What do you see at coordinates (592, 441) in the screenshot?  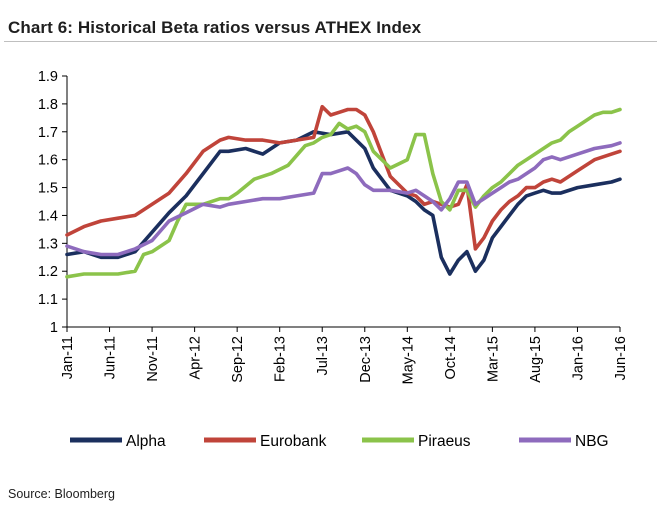 I see `legend-label-nbg: NBG` at bounding box center [592, 441].